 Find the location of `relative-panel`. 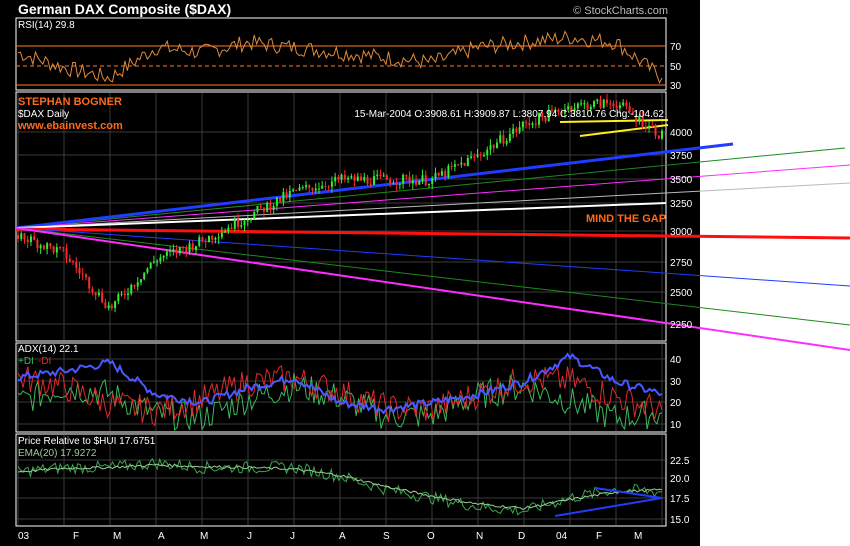

relative-panel is located at coordinates (341, 480).